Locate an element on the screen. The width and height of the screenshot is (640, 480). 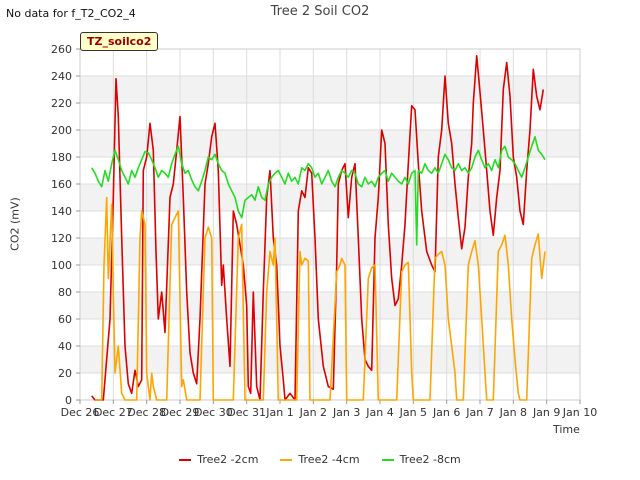
y-tick-label: 100 is located at coordinates (61, 265).